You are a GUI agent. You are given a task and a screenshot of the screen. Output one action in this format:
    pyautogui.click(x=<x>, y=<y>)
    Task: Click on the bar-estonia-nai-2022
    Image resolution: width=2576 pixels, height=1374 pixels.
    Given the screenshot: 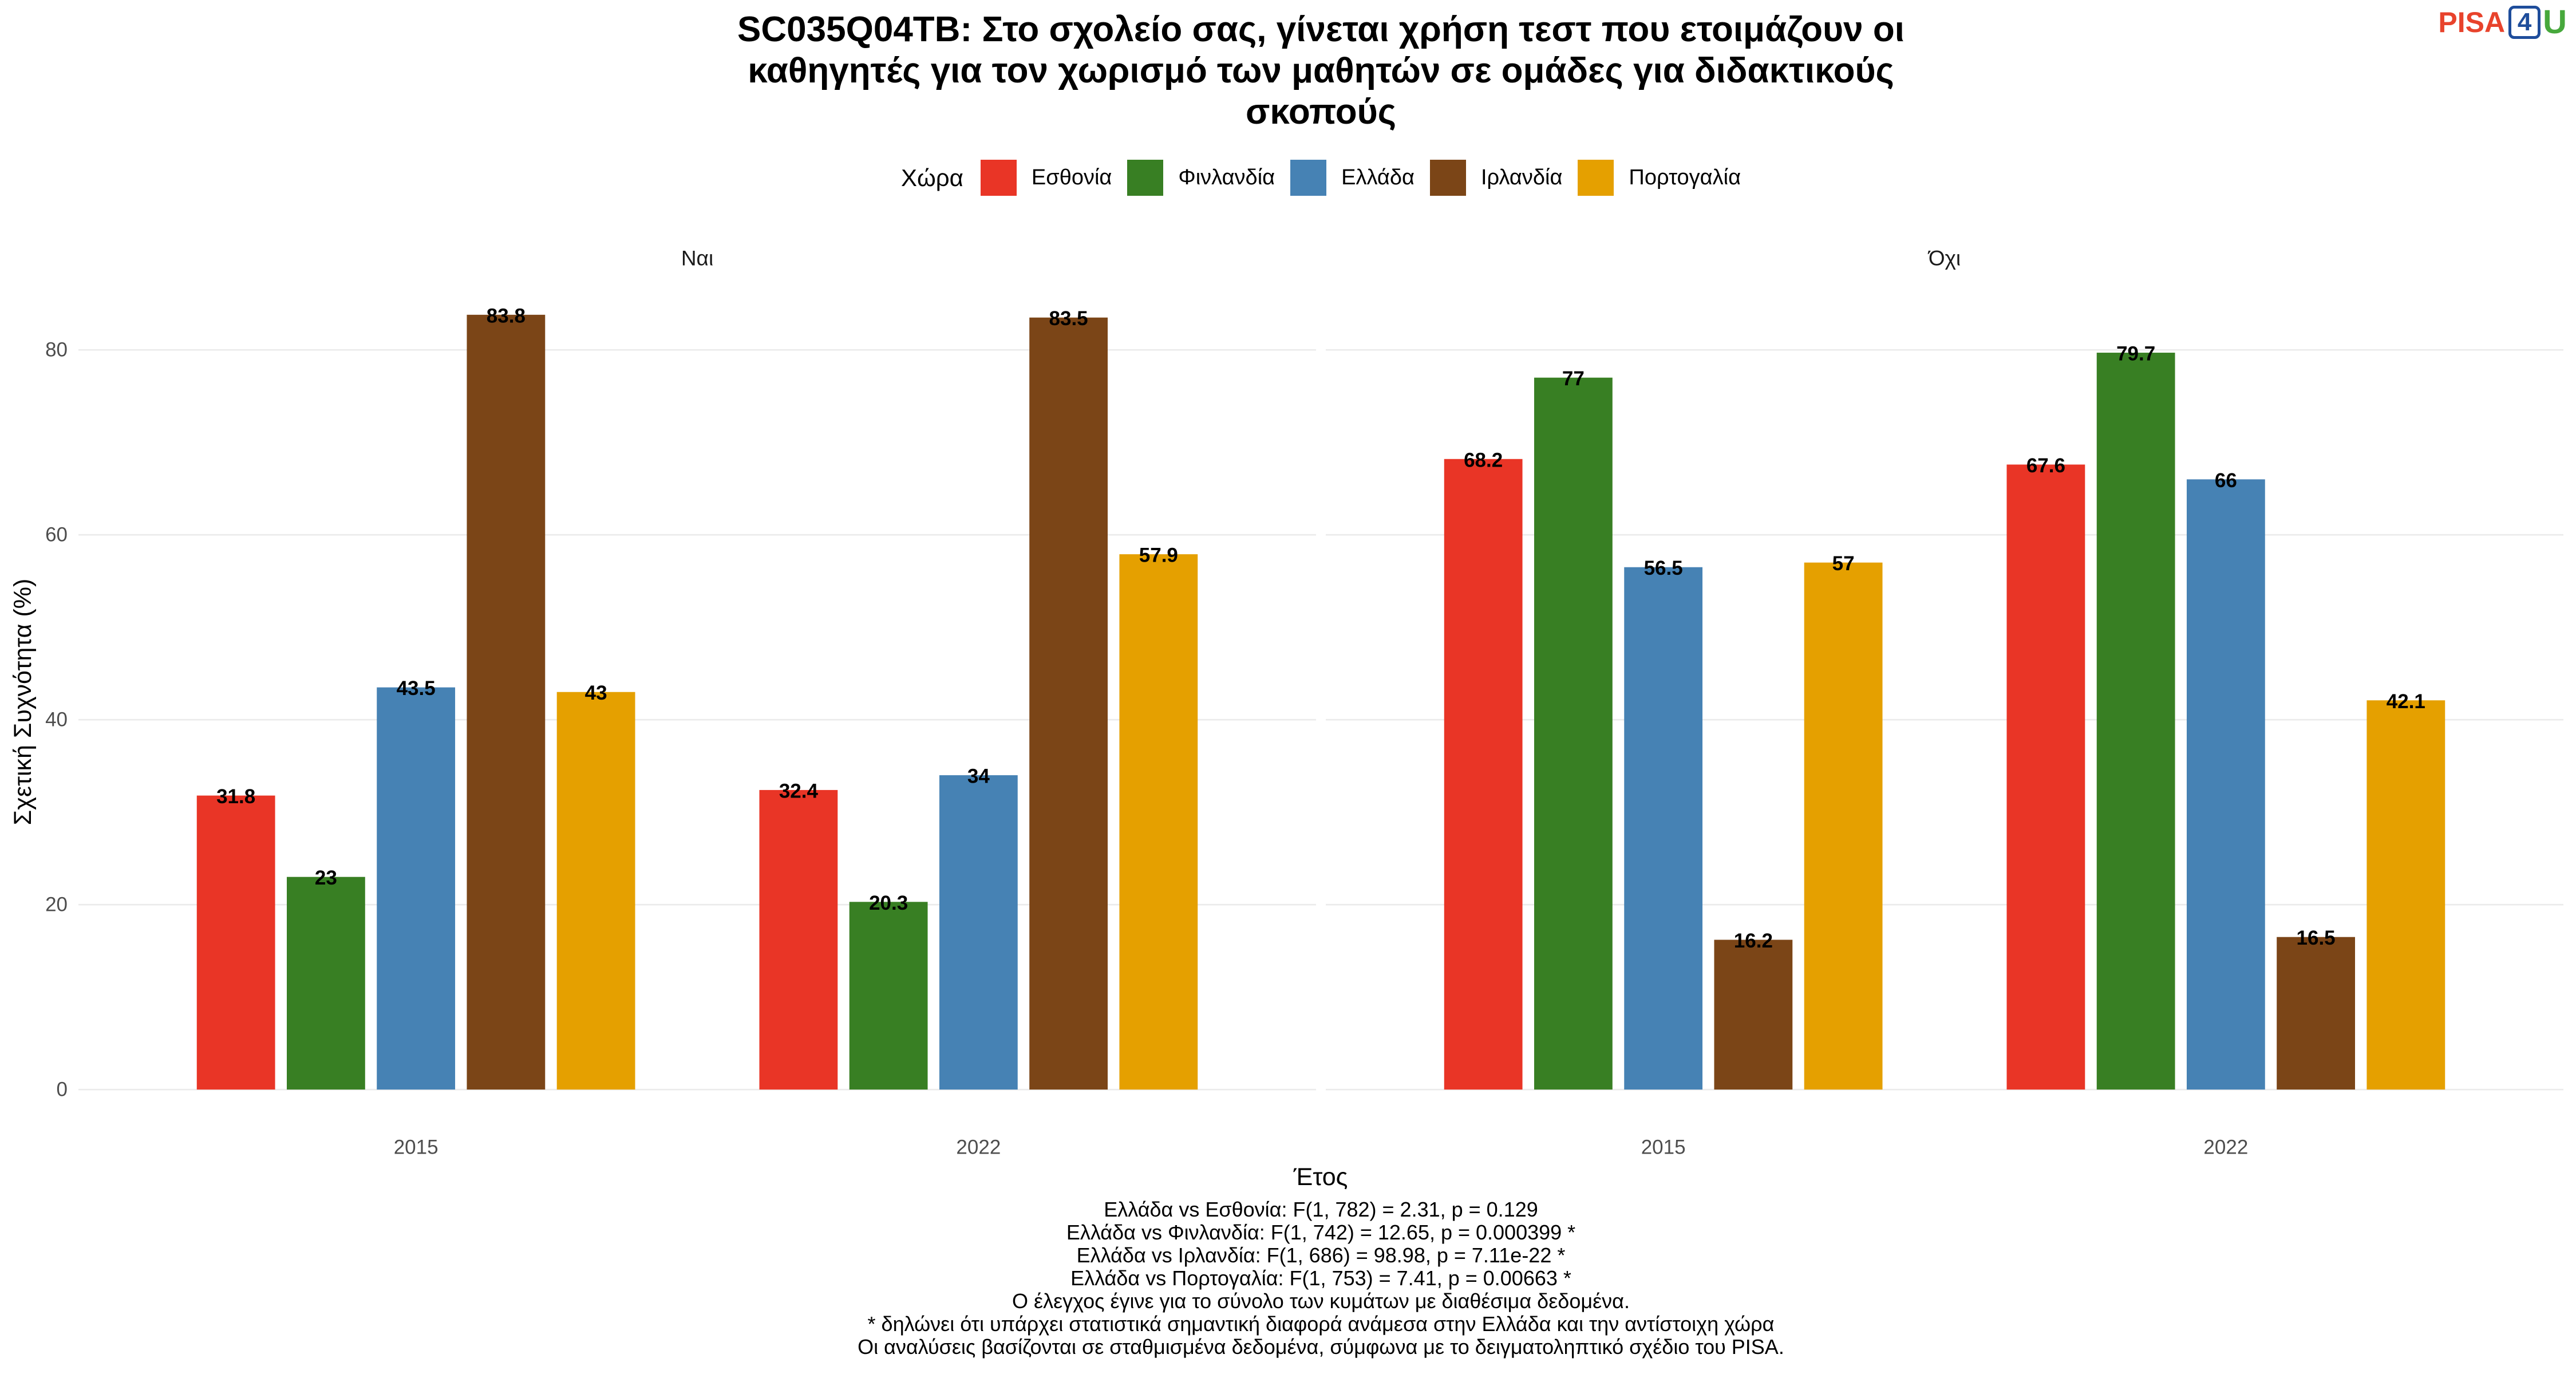 What is the action you would take?
    pyautogui.click(x=798, y=940)
    